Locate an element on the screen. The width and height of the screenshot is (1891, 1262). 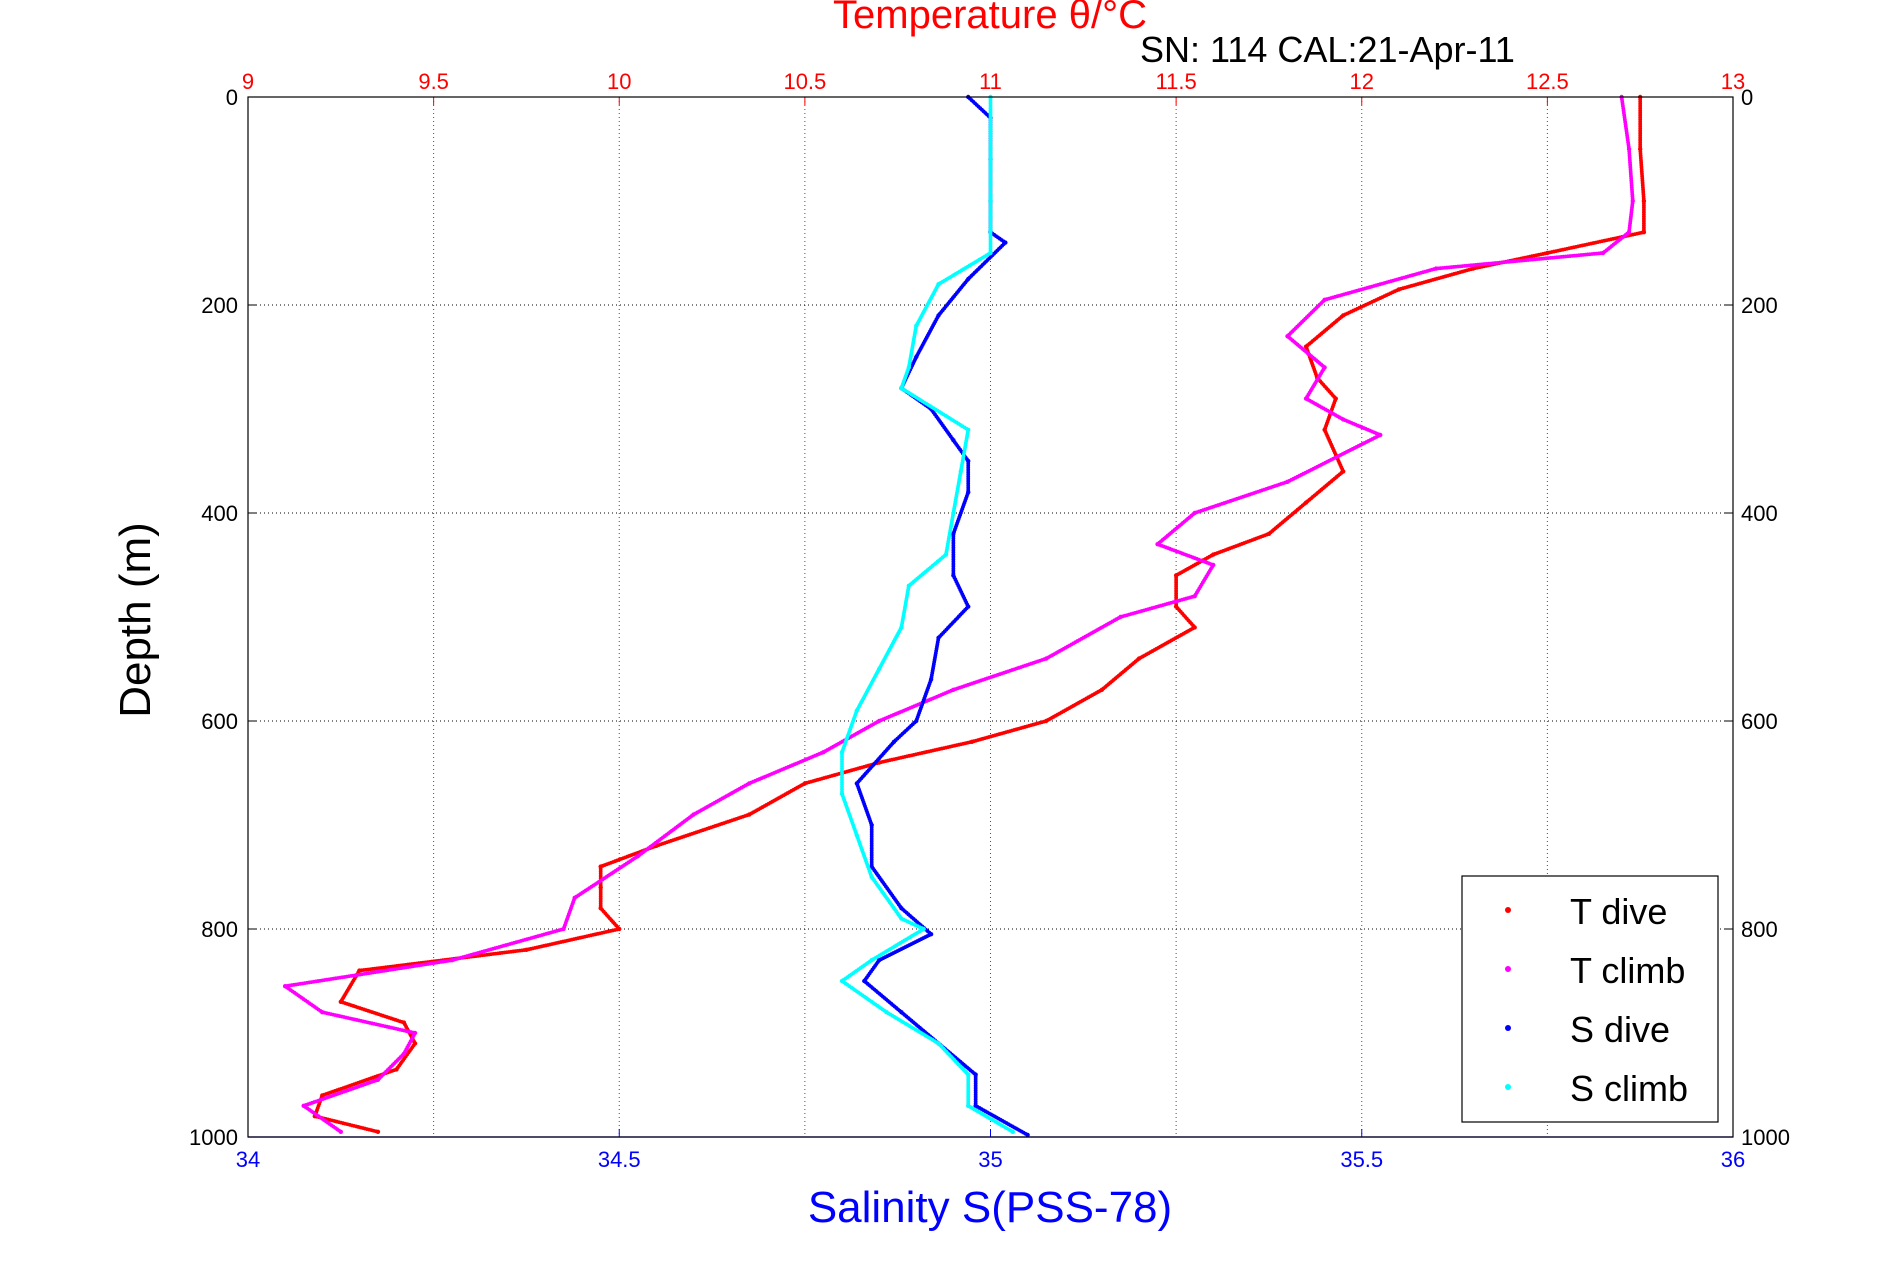
bottom-tick-label: 34.5 is located at coordinates (619, 1159).